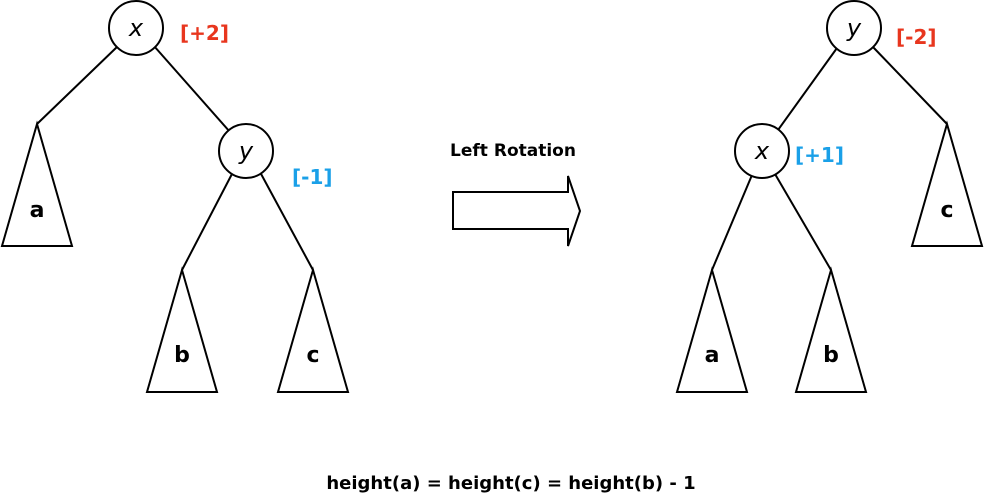 The height and width of the screenshot is (504, 985). I want to click on node-x-right-label: x, so click(762, 151).